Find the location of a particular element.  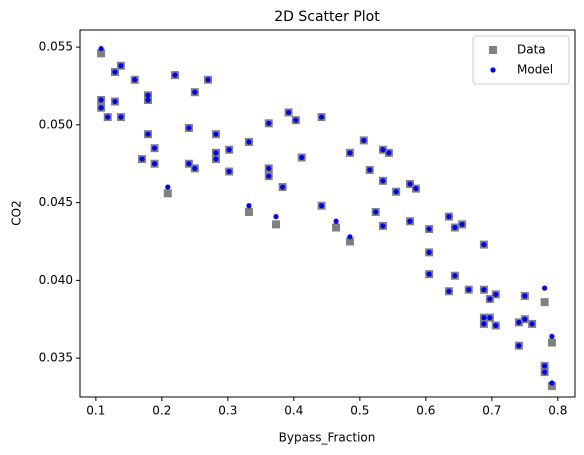

x-tick-label: 0.2 is located at coordinates (161, 411).